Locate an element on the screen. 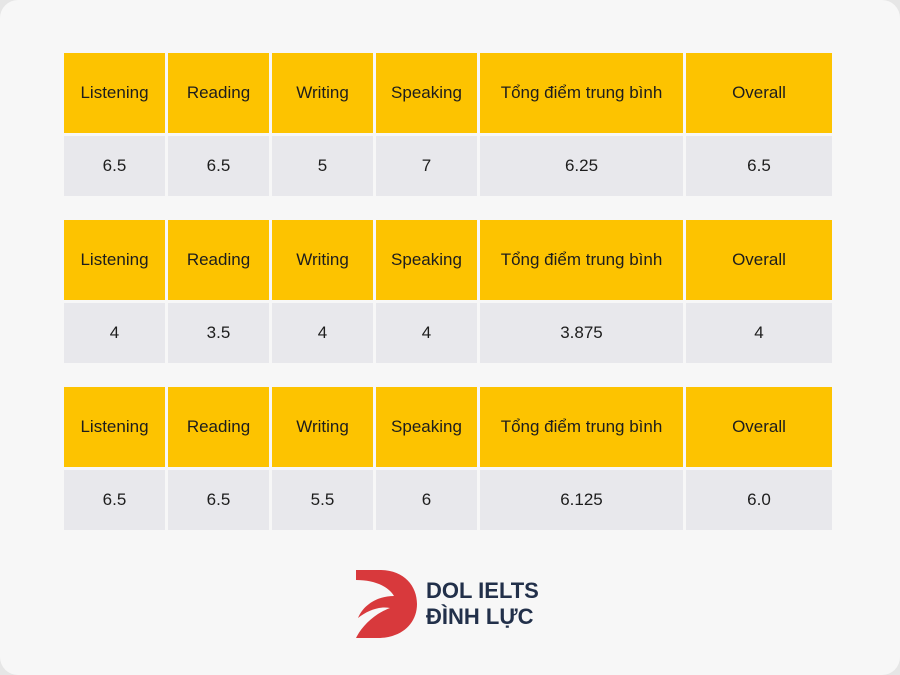  value-row: 6.5 6.5 5 7 6.25 6.5 is located at coordinates (448, 166).